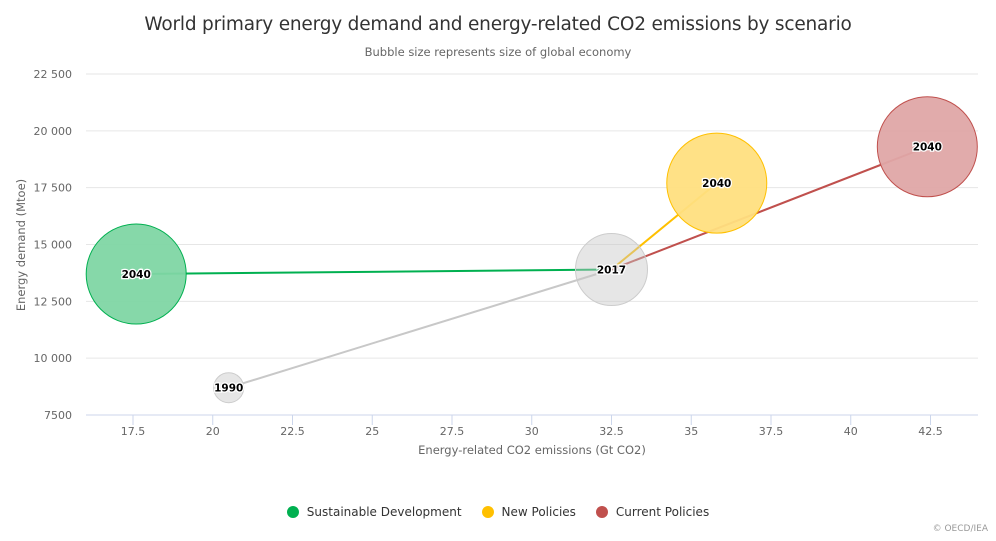 The image size is (996, 541). I want to click on legend-label: New Policies, so click(538, 512).